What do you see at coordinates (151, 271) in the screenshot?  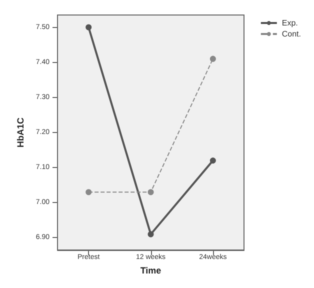 I see `x-axis-title: Time` at bounding box center [151, 271].